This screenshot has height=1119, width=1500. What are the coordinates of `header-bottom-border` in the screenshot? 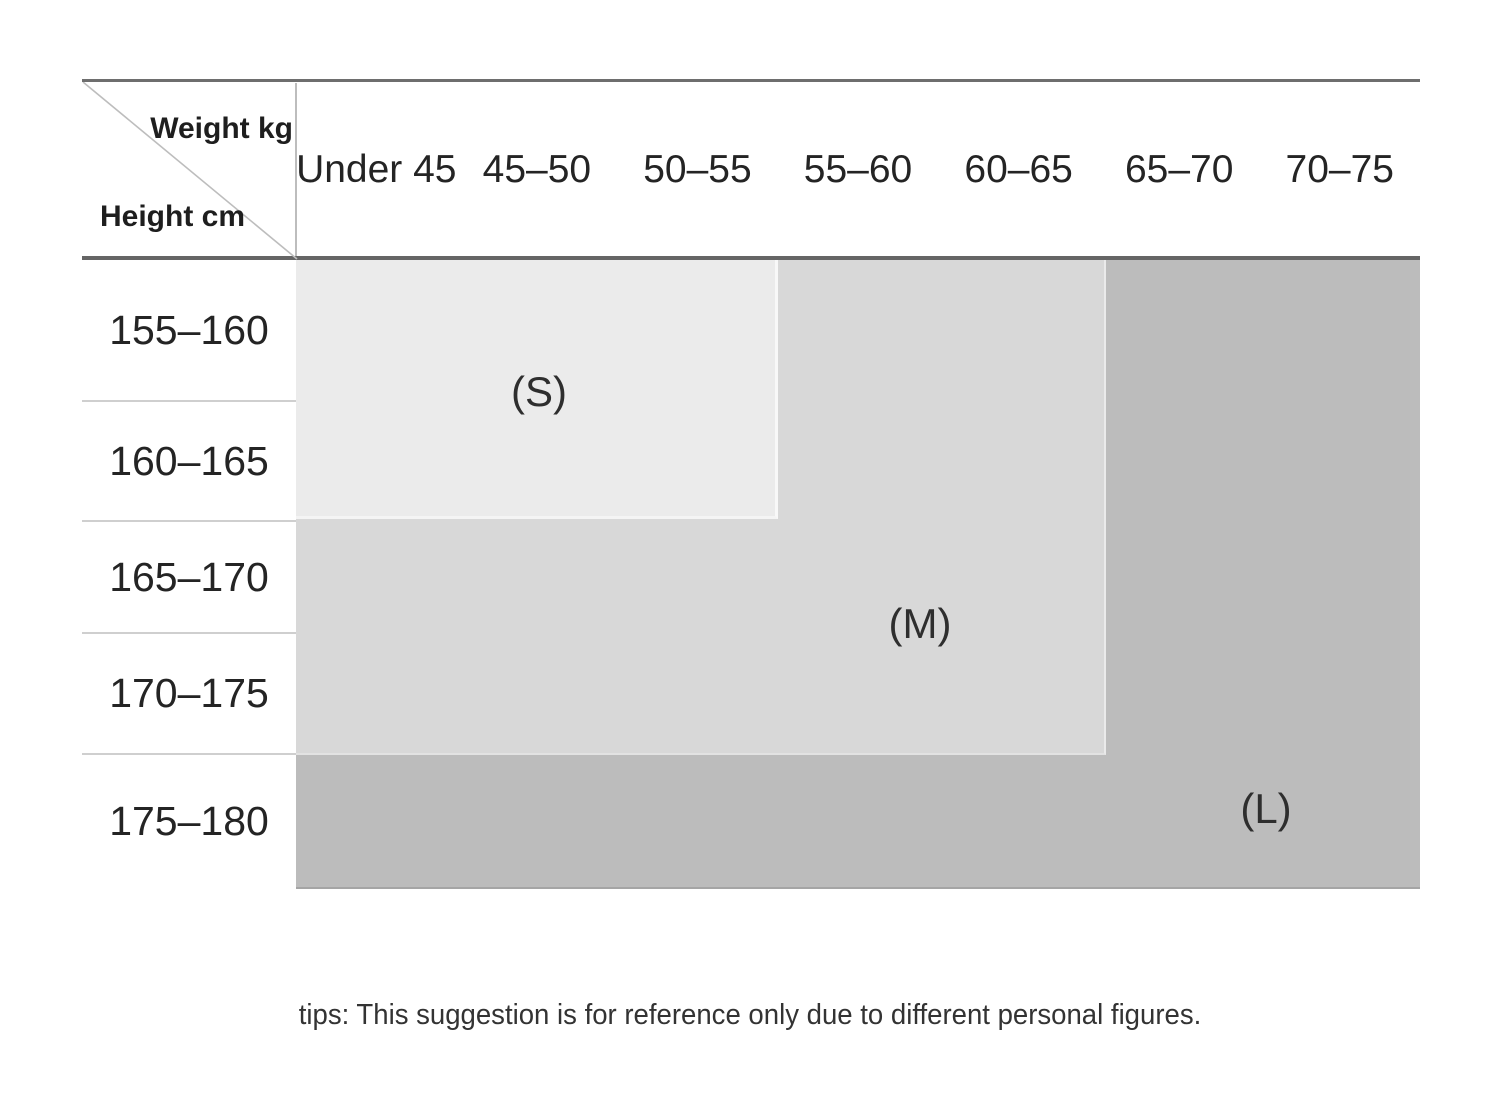 It's located at (751, 258).